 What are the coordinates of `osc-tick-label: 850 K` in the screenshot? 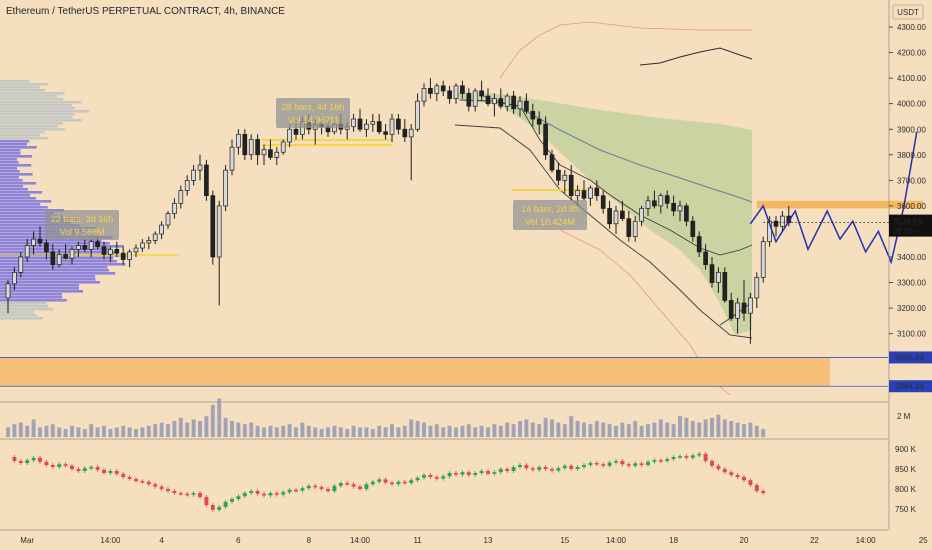 It's located at (906, 469).